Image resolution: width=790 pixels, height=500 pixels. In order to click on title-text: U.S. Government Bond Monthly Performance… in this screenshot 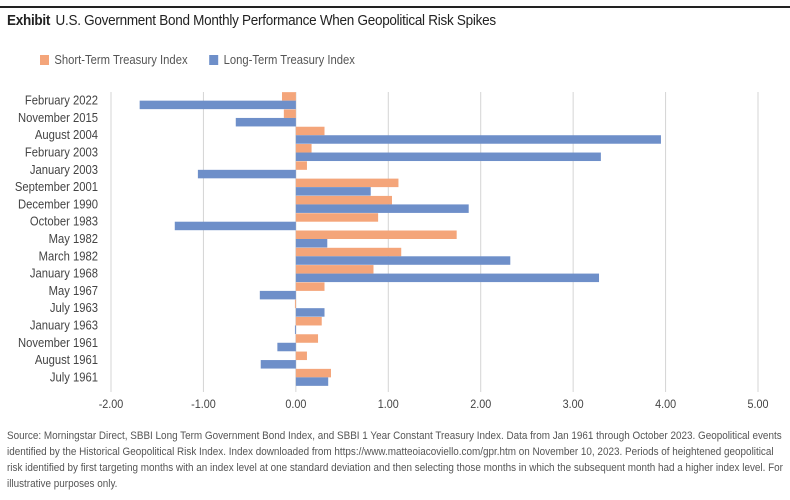, I will do `click(276, 20)`.